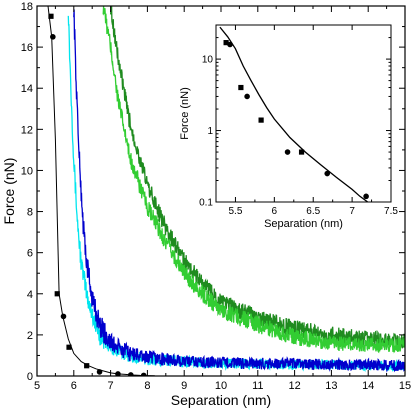 The height and width of the screenshot is (409, 415). What do you see at coordinates (368, 386) in the screenshot?
I see `main-x-tick-label: 14` at bounding box center [368, 386].